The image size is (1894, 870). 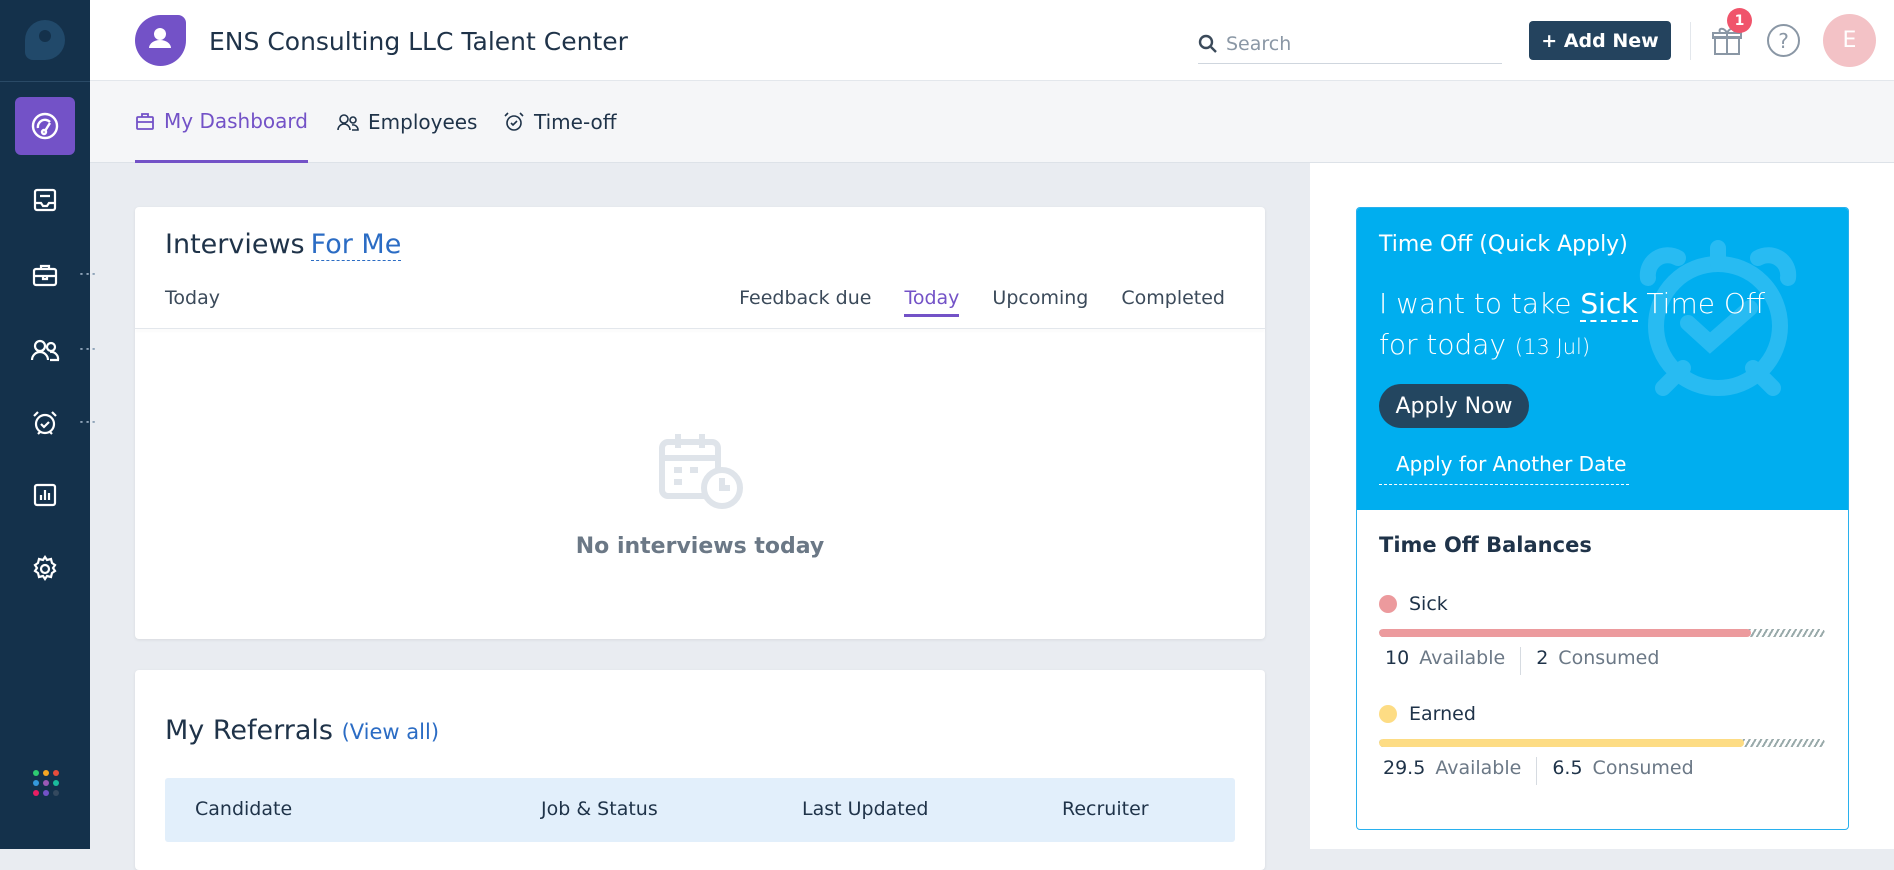 I want to click on empty-state: No interviews today, so click(x=700, y=495).